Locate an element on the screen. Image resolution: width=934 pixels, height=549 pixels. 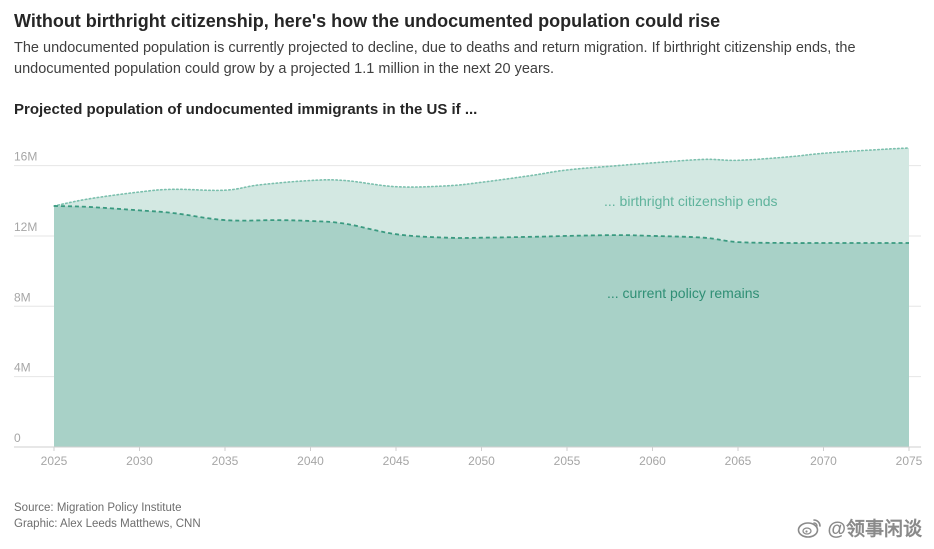
y-tick-label: 4M is located at coordinates (22, 368).